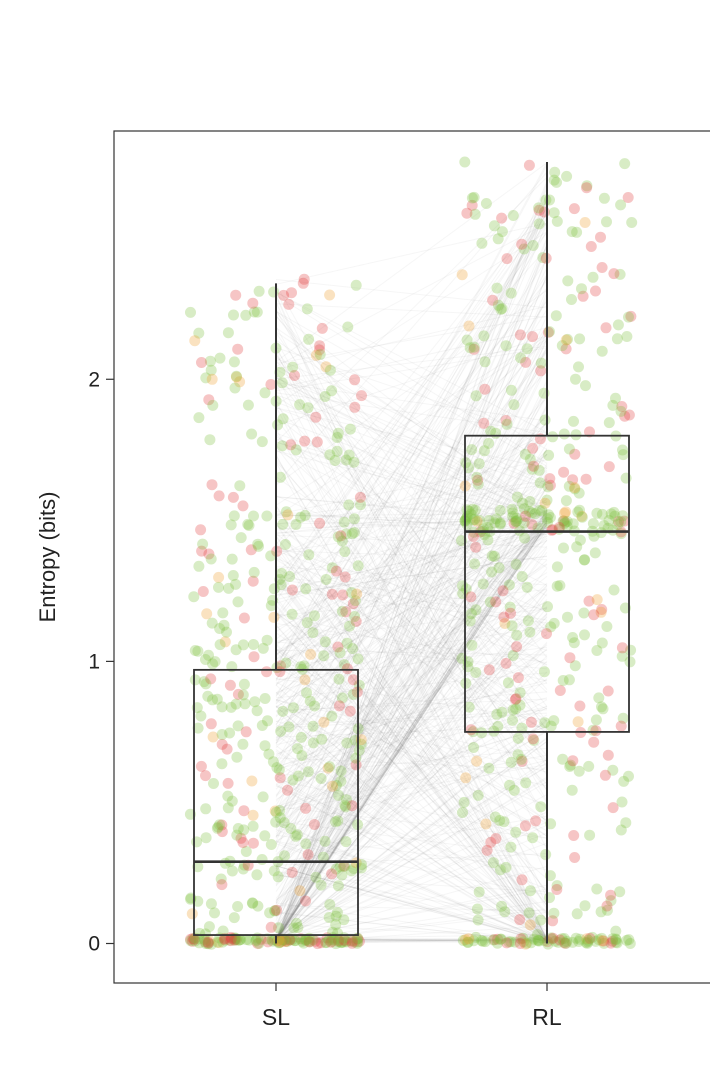 This screenshot has width=710, height=1083. I want to click on y-tick-label: 1, so click(94, 661).